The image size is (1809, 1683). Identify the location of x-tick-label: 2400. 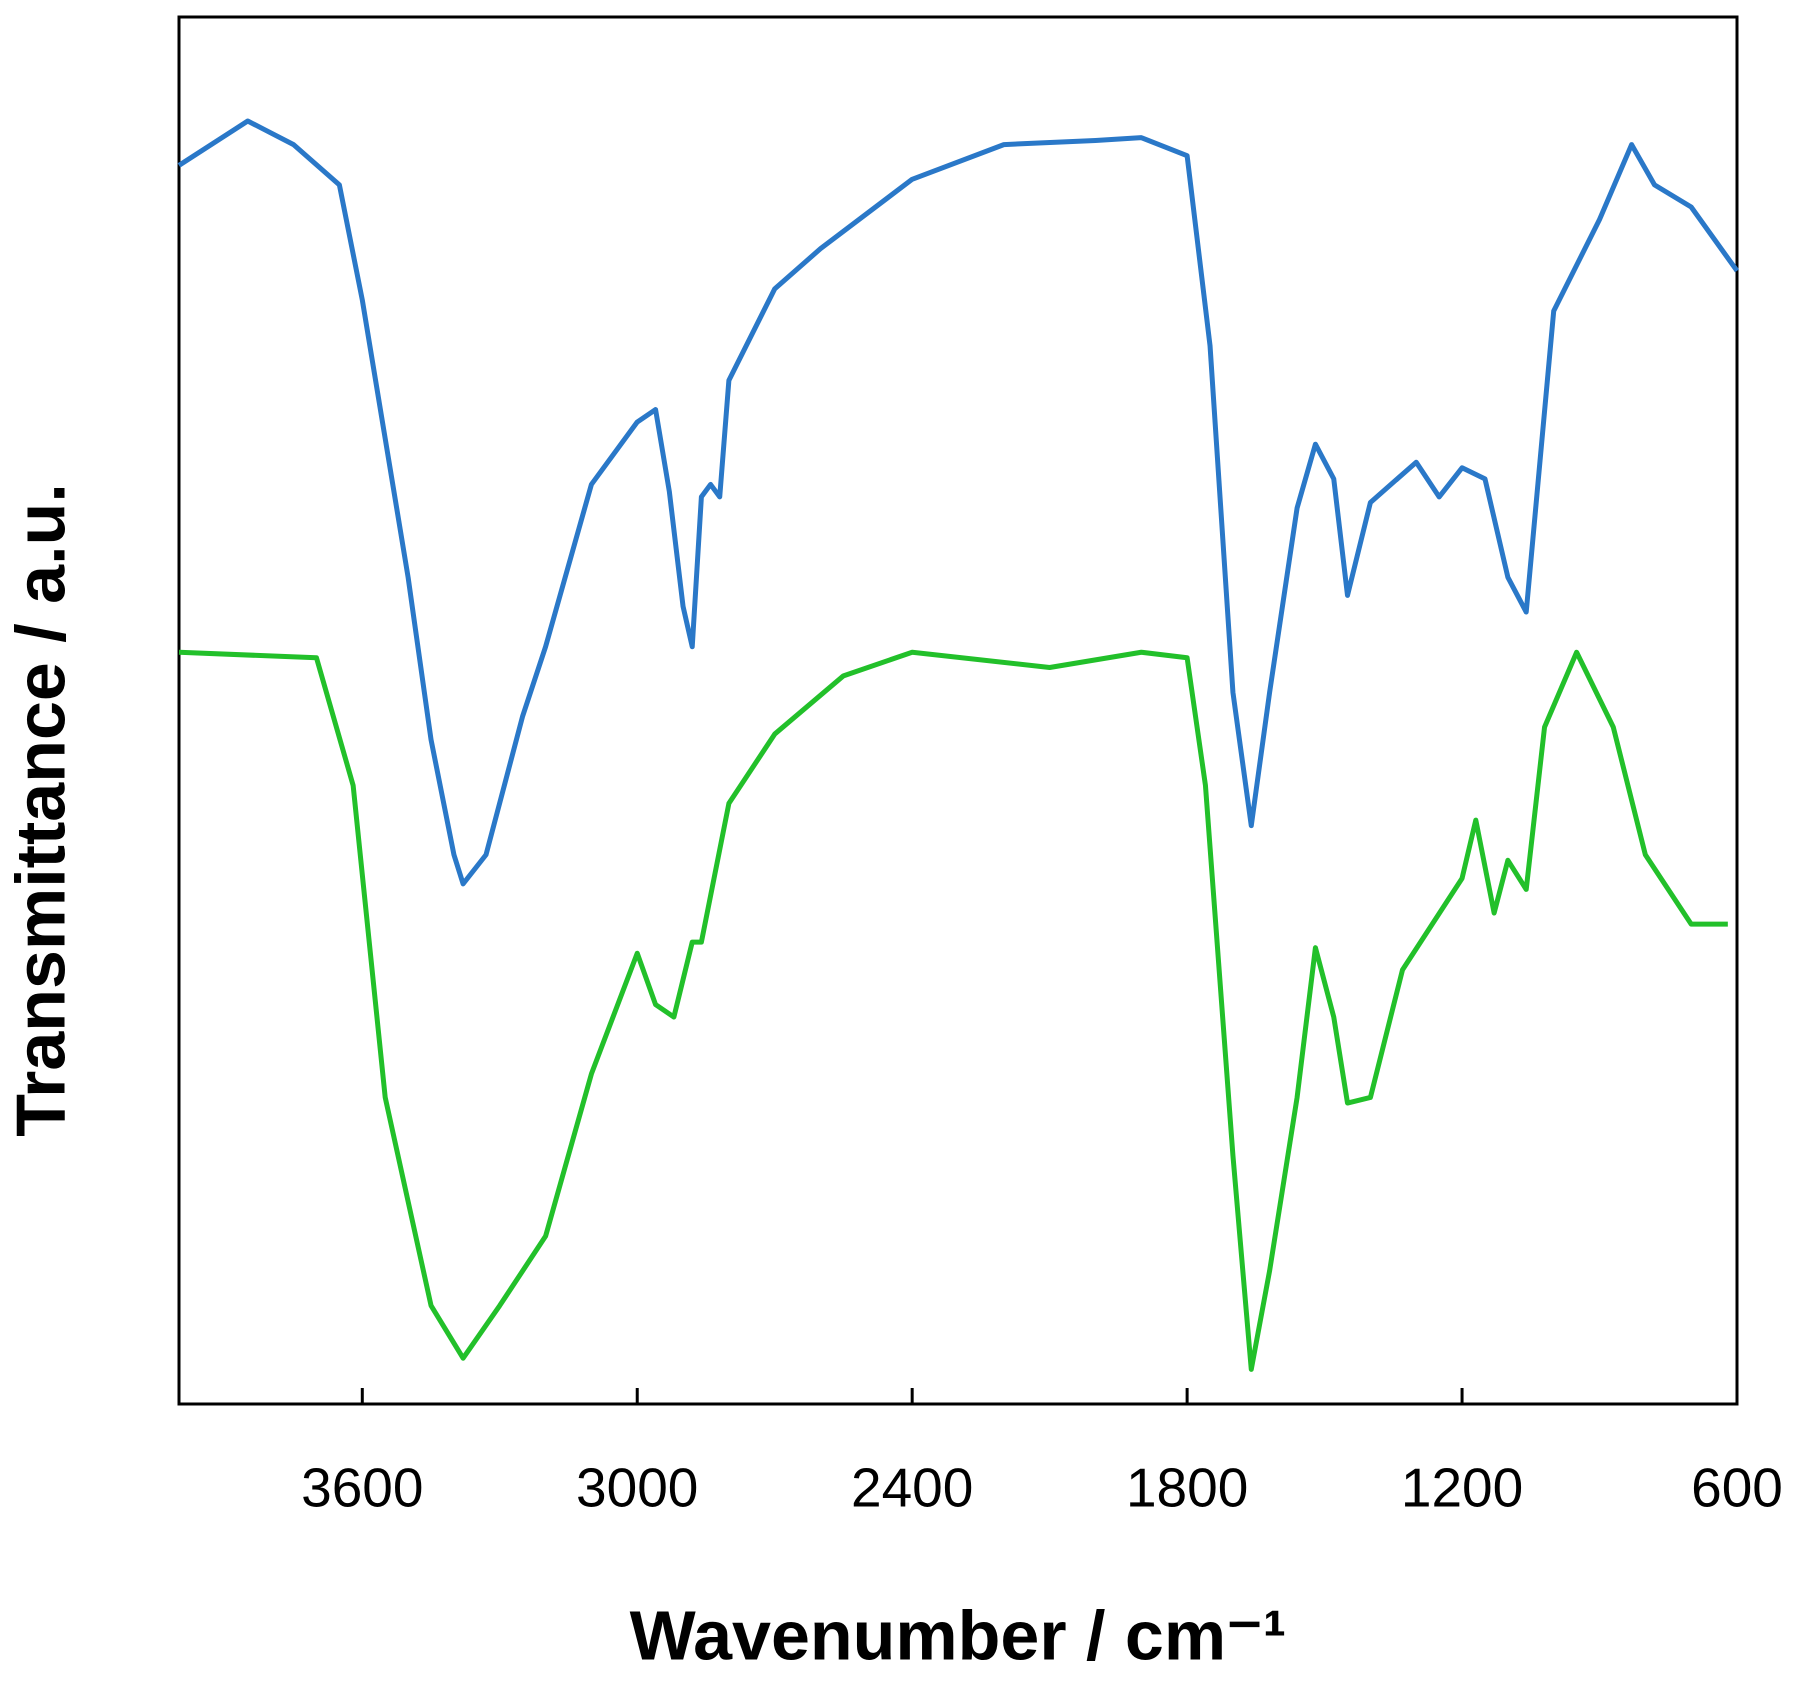
(912, 1488).